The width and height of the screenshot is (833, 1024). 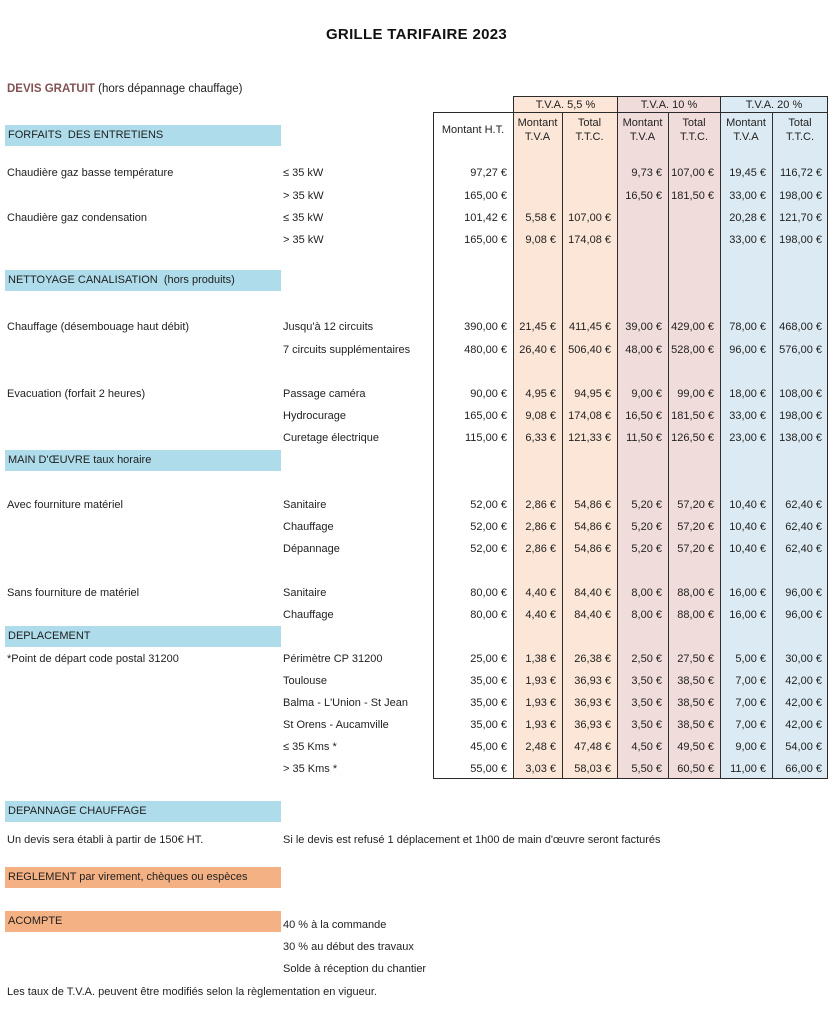 I want to click on cell-montant-tva-10: 16,50 €, so click(x=643, y=416).